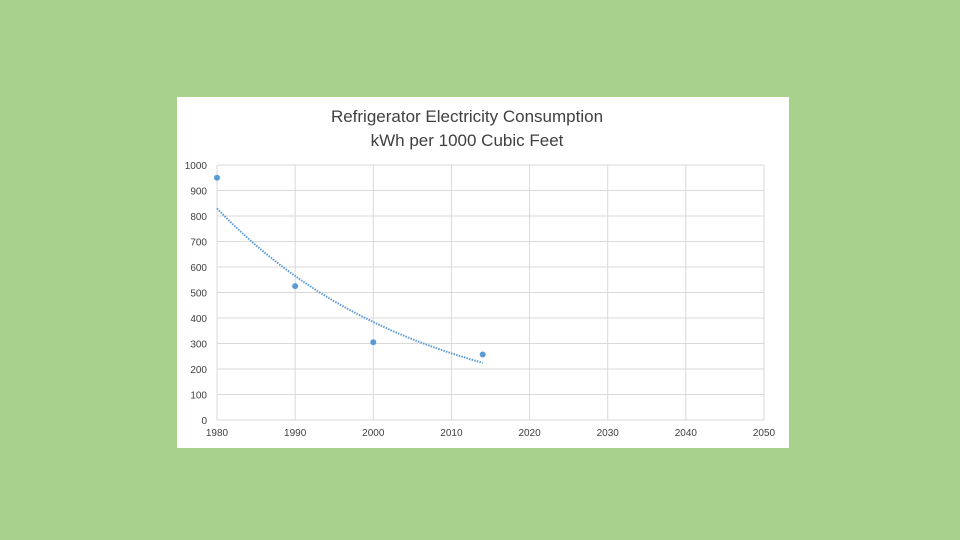  What do you see at coordinates (198, 268) in the screenshot?
I see `y-tick-label: 600` at bounding box center [198, 268].